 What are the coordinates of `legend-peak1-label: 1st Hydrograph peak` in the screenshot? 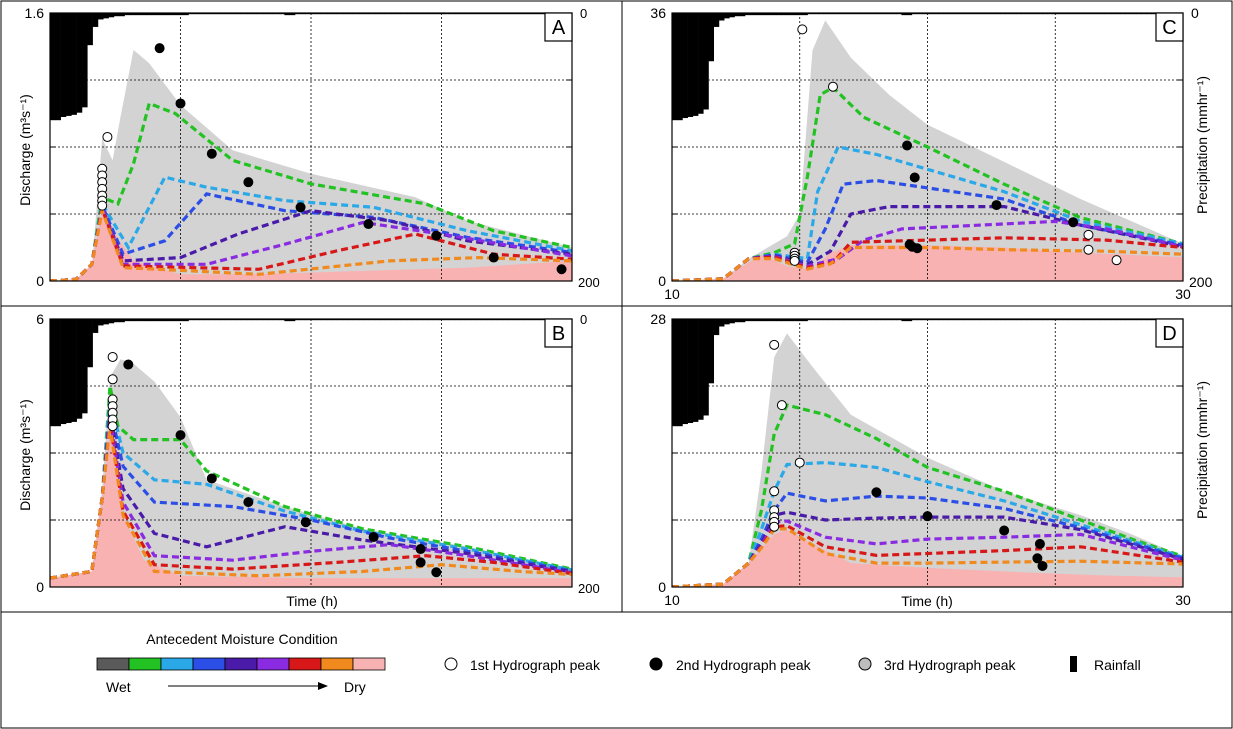 It's located at (535, 665).